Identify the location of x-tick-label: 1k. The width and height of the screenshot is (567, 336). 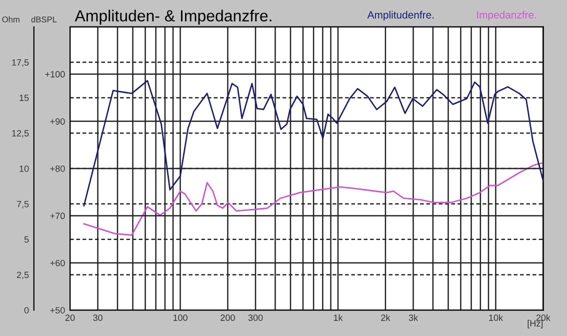
(338, 317).